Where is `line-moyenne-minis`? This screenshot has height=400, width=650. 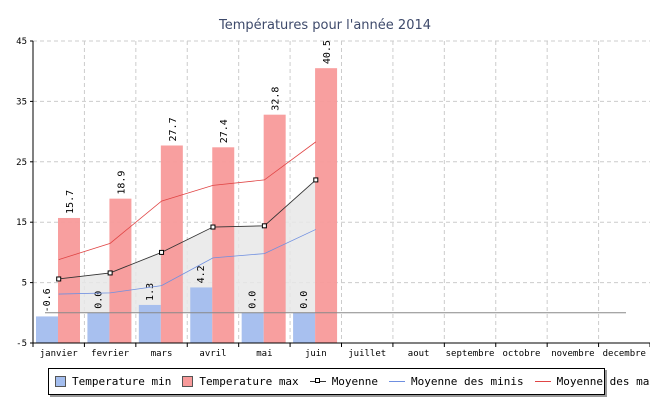 line-moyenne-minis is located at coordinates (187, 262).